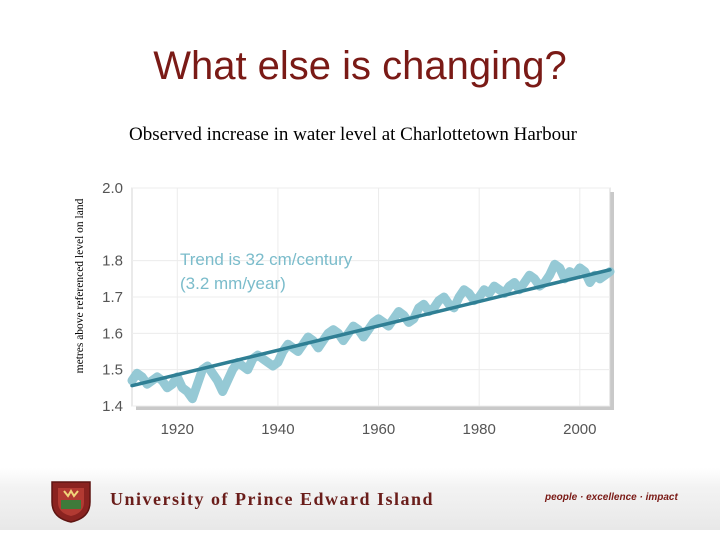 This screenshot has height=540, width=720. I want to click on university-name: University of Prince Edward Island, so click(272, 499).